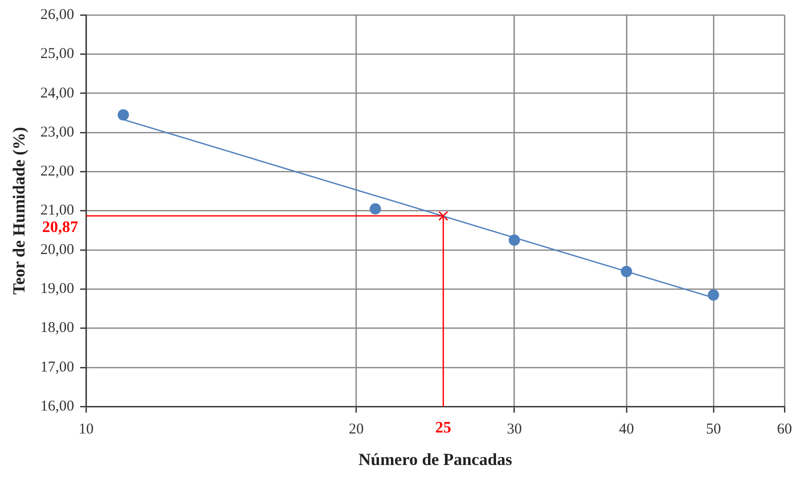  Describe the element at coordinates (57, 406) in the screenshot. I see `y-tick-label: 16,00` at that location.